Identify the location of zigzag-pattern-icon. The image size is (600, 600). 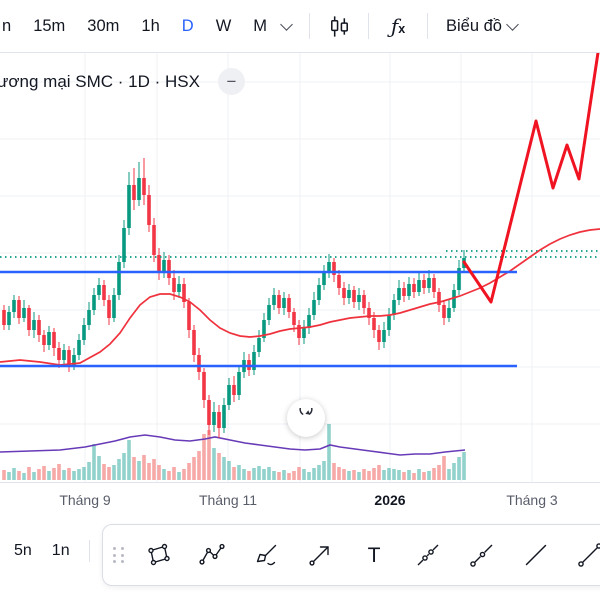
(211, 554).